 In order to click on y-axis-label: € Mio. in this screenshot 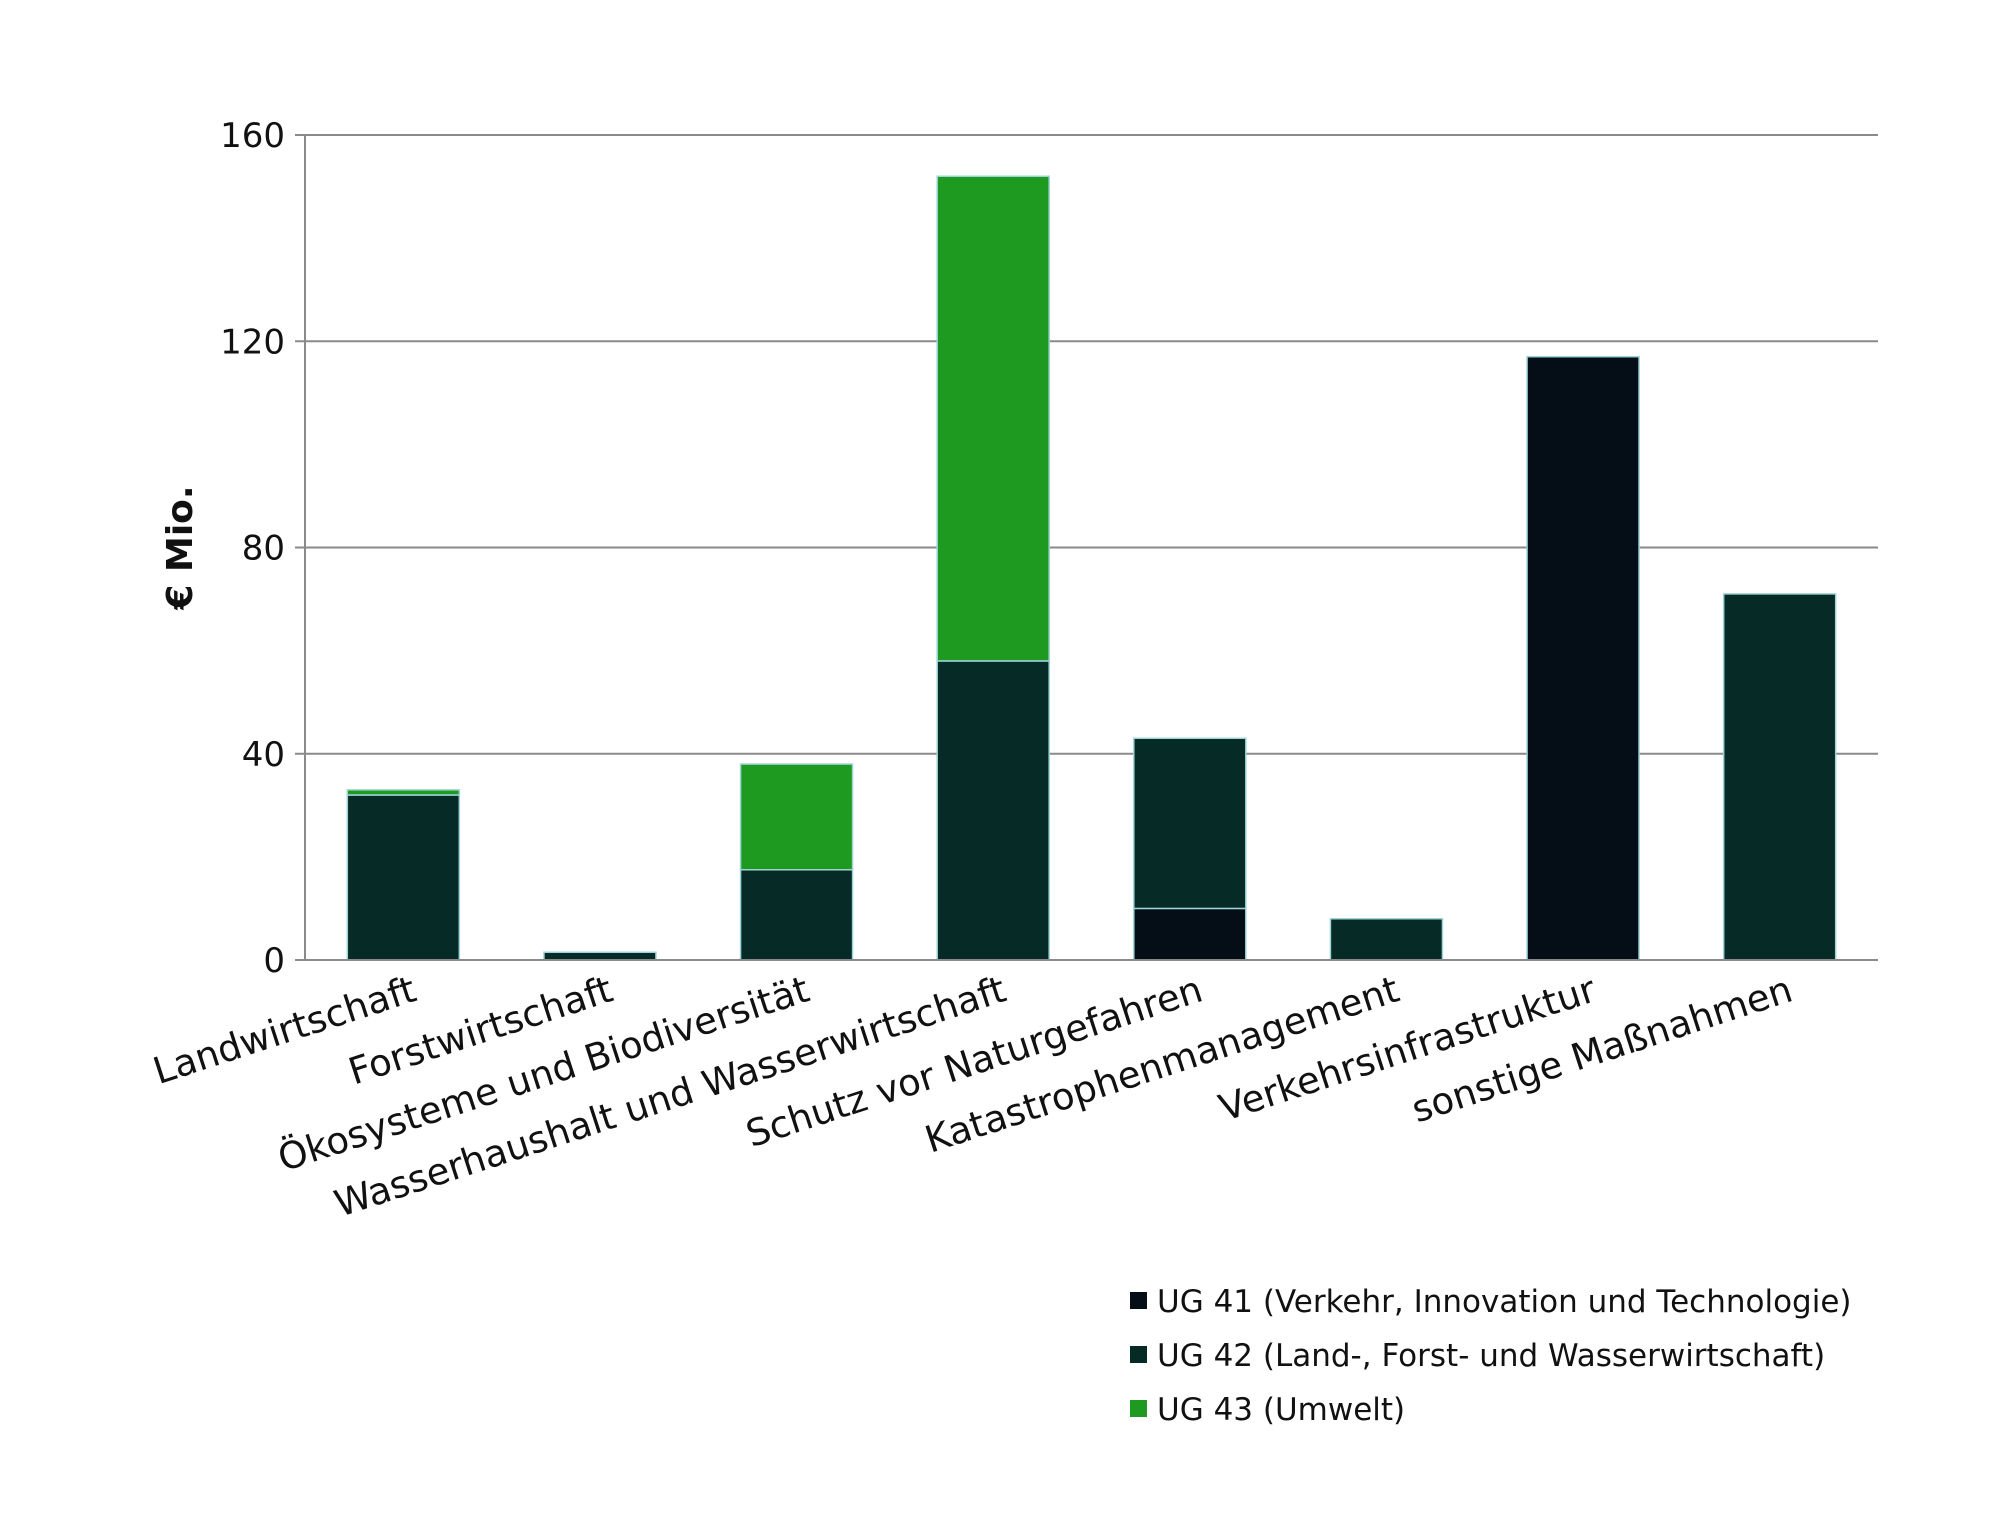, I will do `click(180, 547)`.